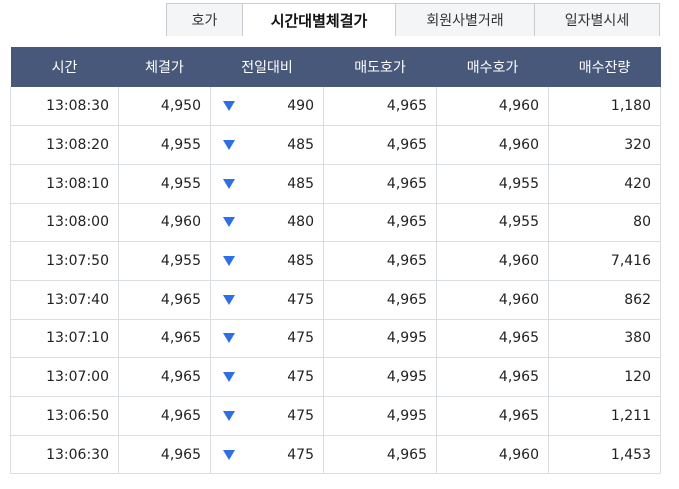 The image size is (679, 489). What do you see at coordinates (64, 145) in the screenshot?
I see `cell-time: 13:08:20` at bounding box center [64, 145].